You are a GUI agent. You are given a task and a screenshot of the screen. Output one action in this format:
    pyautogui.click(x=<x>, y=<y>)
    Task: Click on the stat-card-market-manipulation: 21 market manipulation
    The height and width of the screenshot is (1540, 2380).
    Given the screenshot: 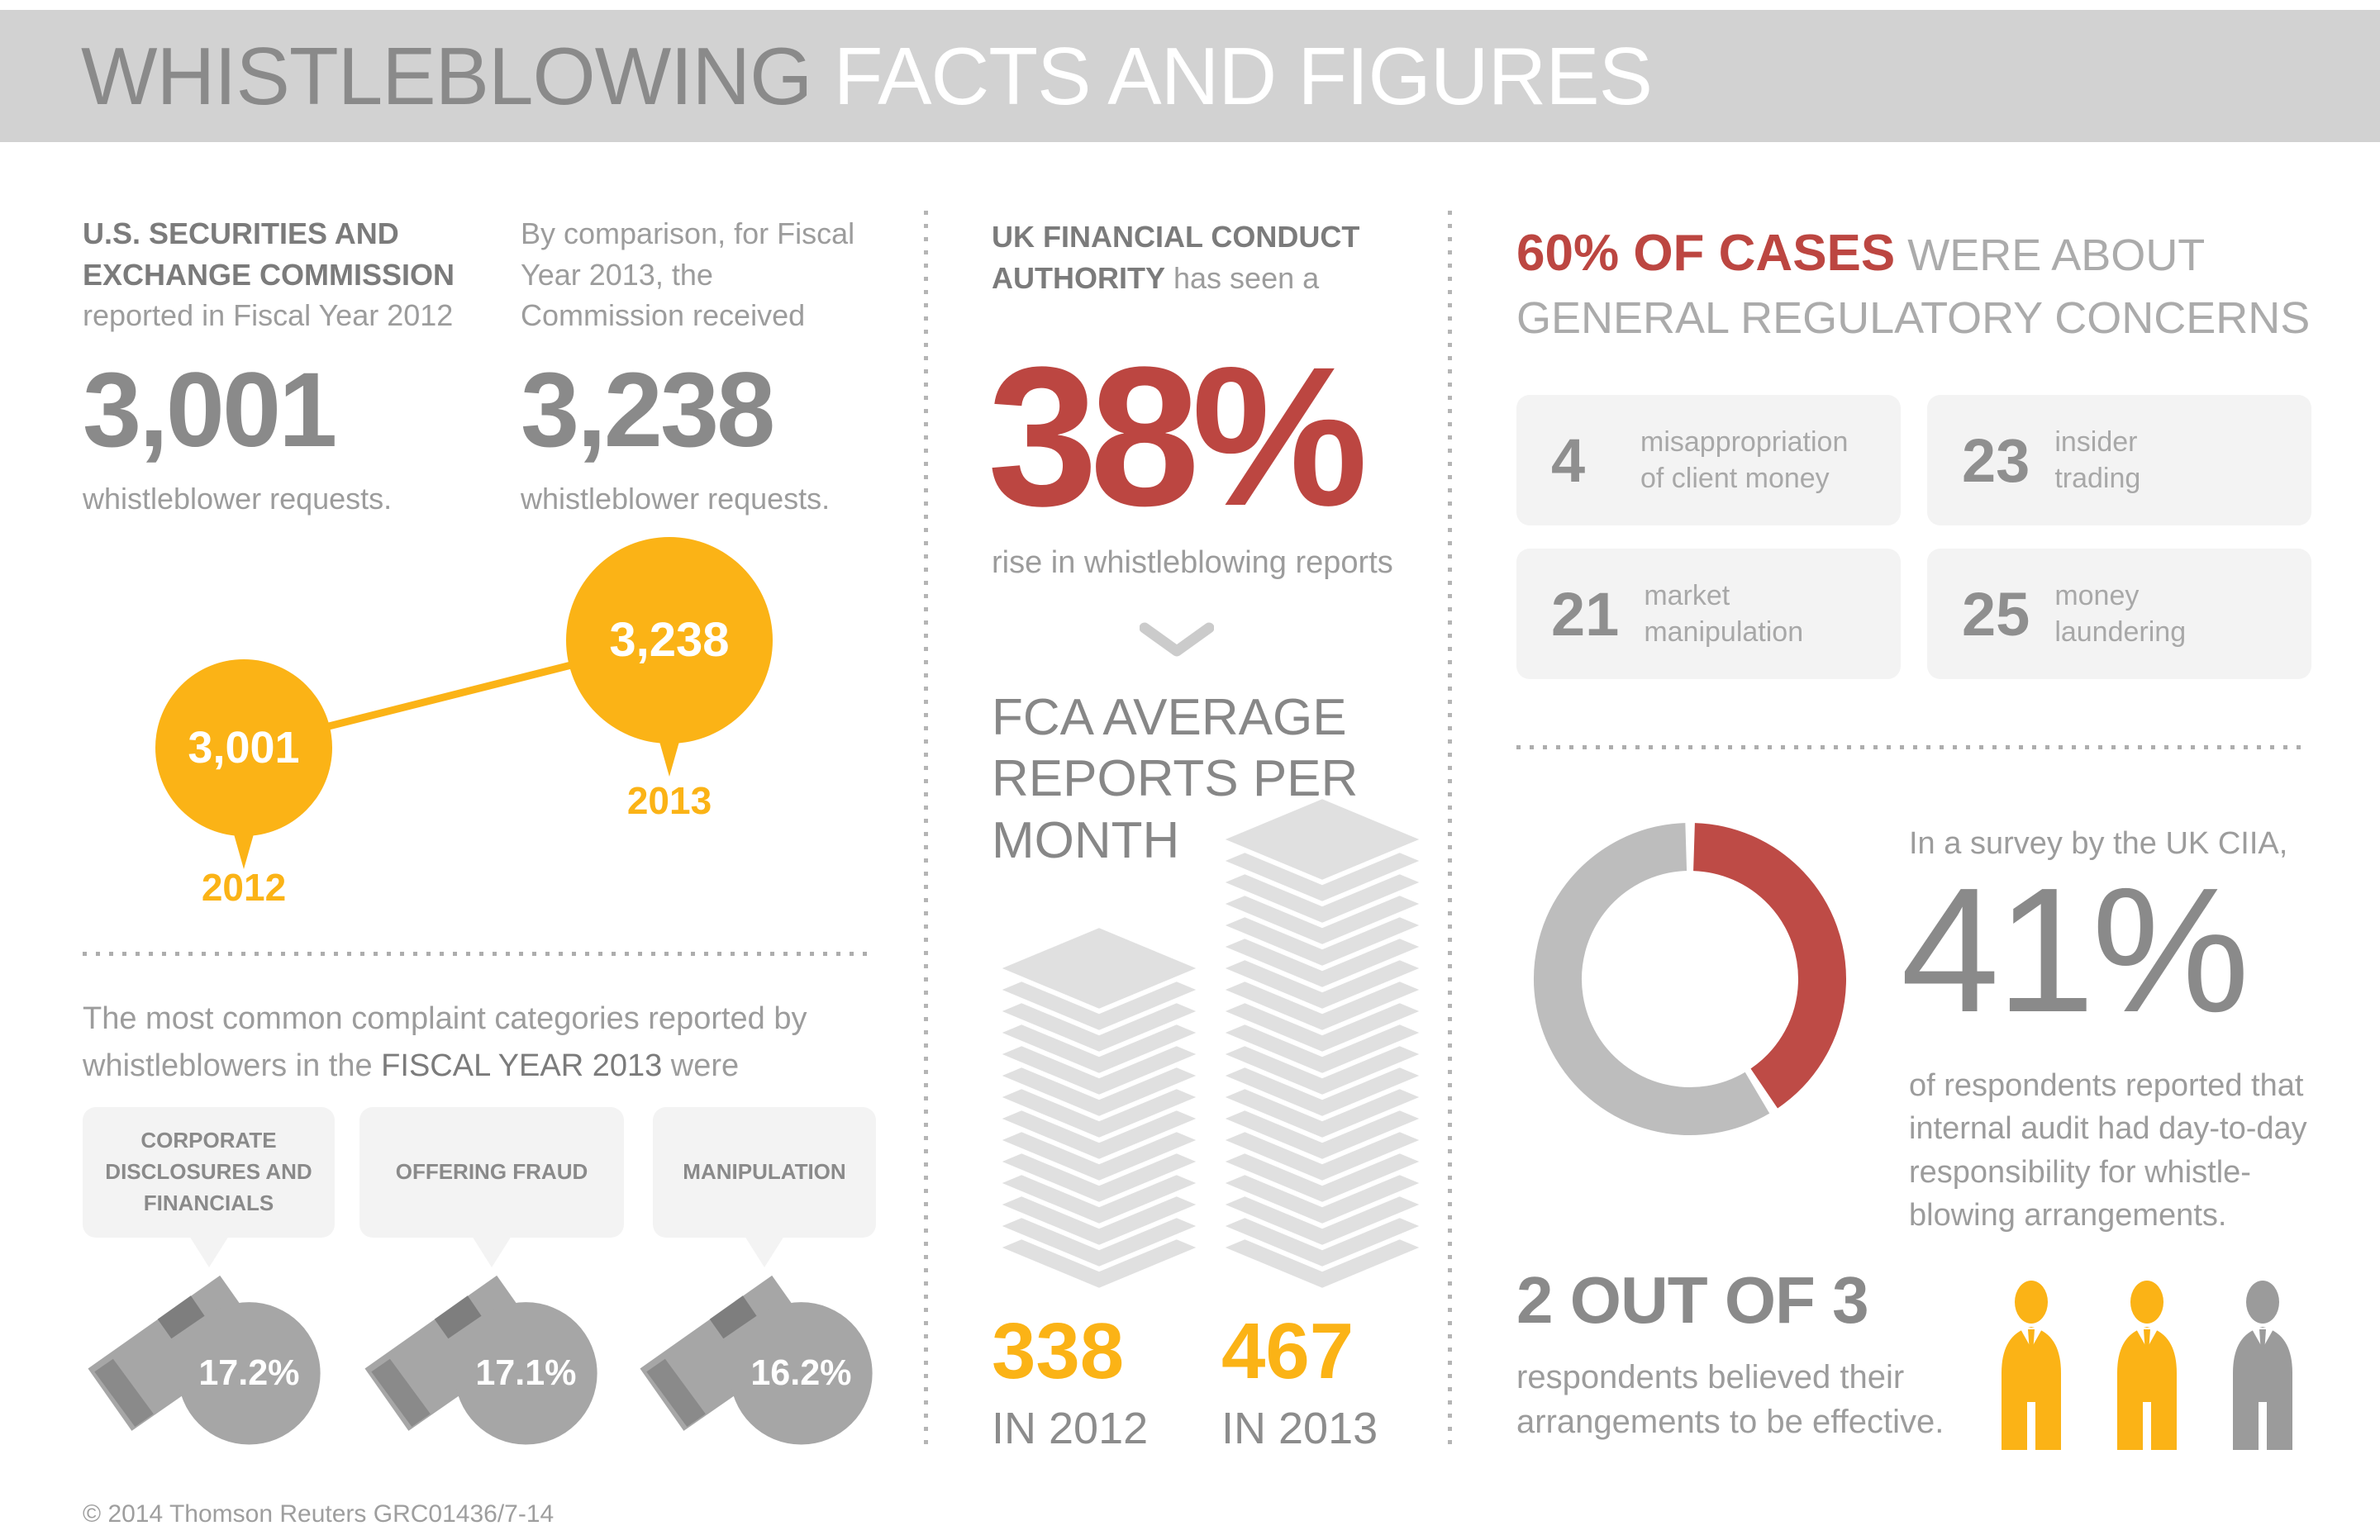 What is the action you would take?
    pyautogui.click(x=1708, y=614)
    